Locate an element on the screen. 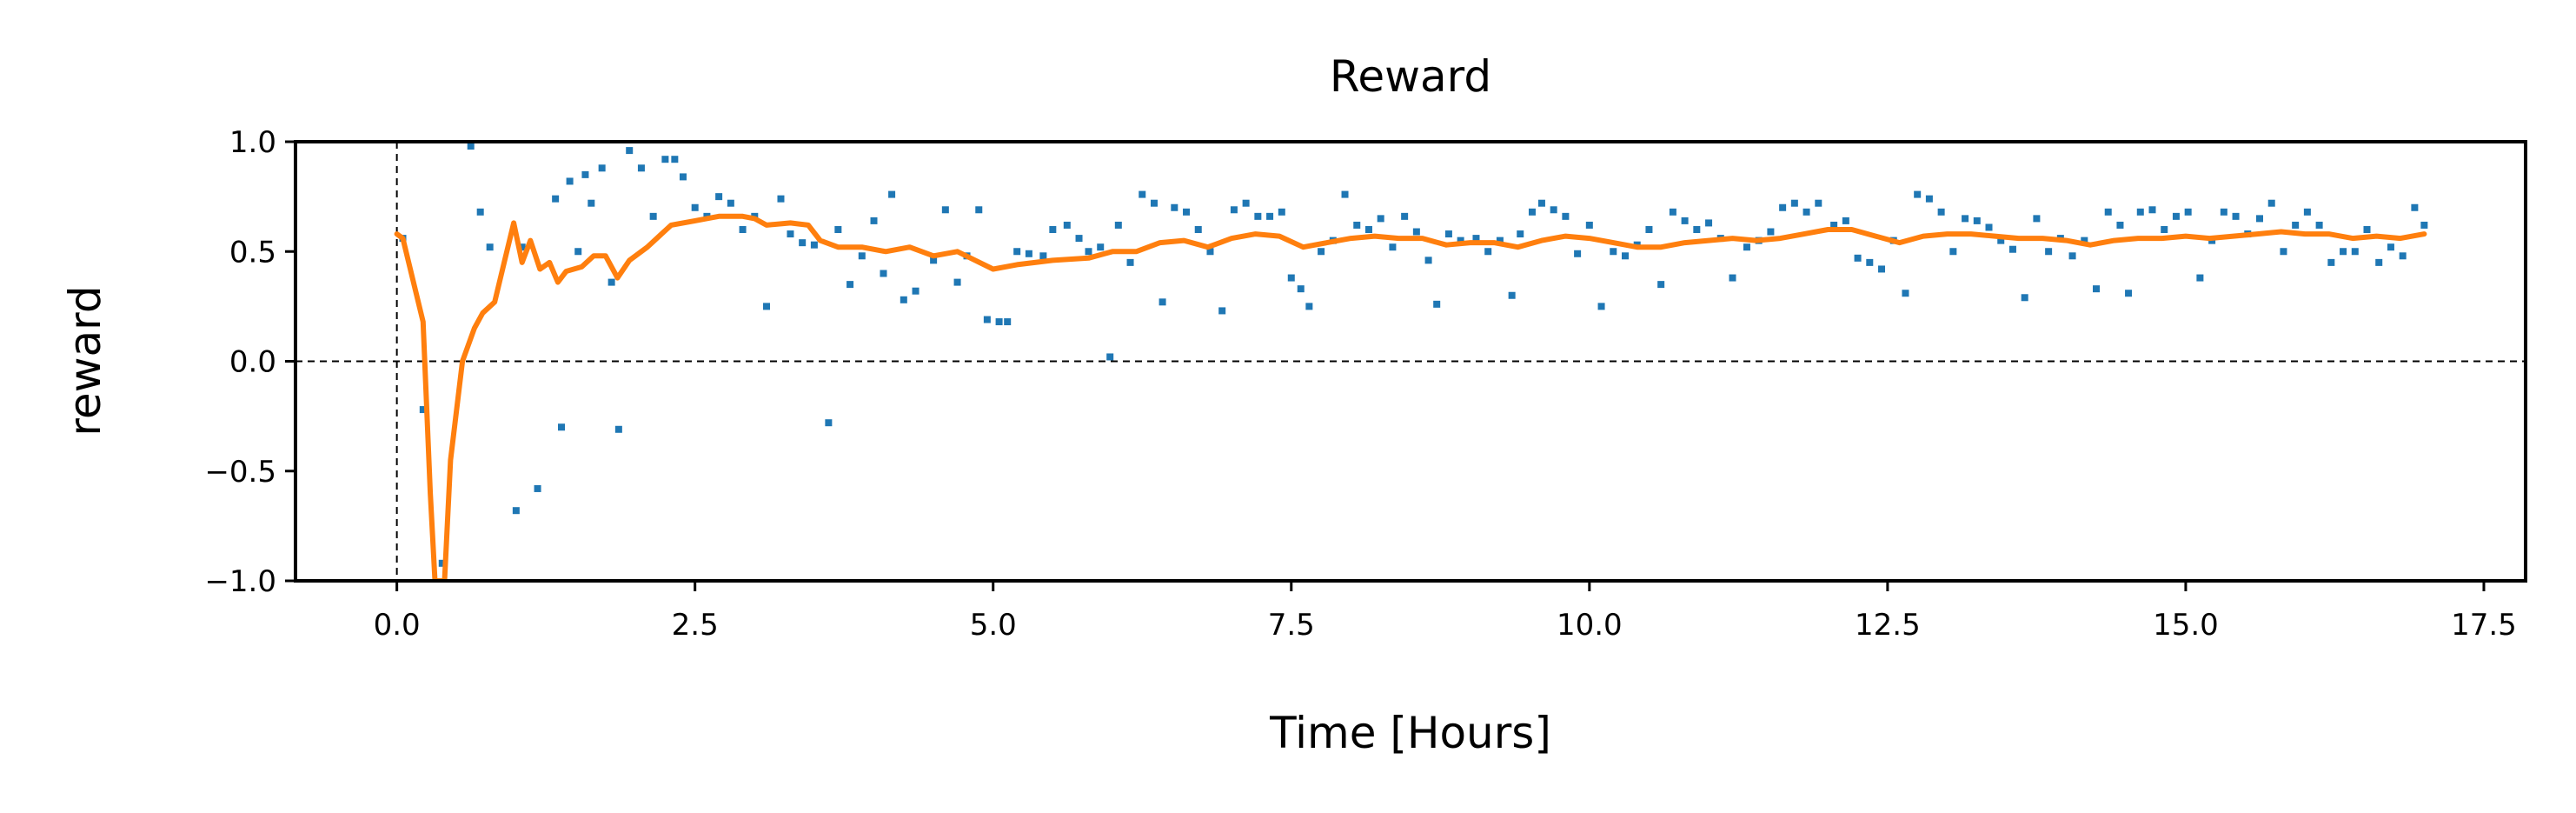 Image resolution: width=2576 pixels, height=813 pixels. x-tick-label: 0.0 is located at coordinates (397, 625).